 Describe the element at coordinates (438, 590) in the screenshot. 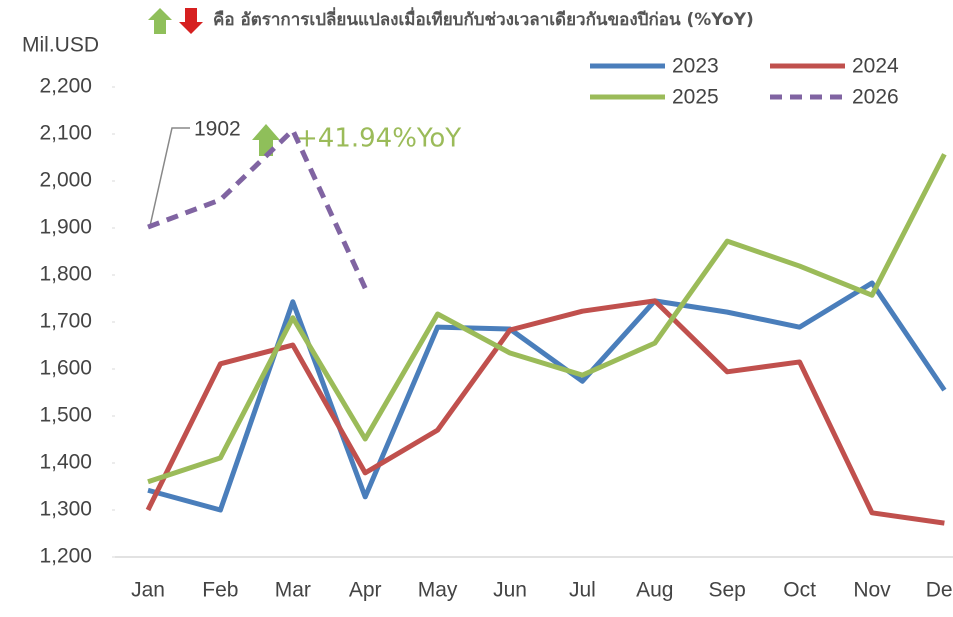

I see `x-tick-label: May` at that location.